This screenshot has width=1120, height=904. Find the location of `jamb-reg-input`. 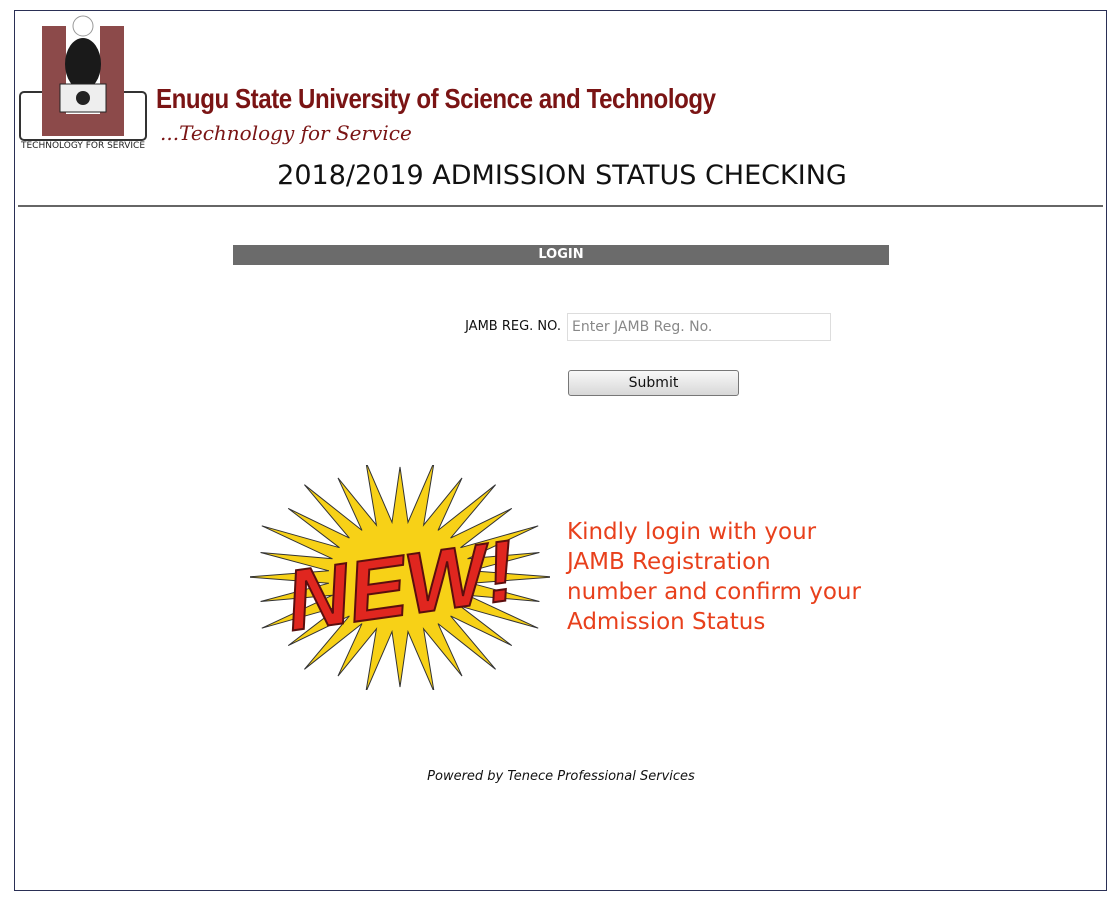

jamb-reg-input is located at coordinates (699, 327).